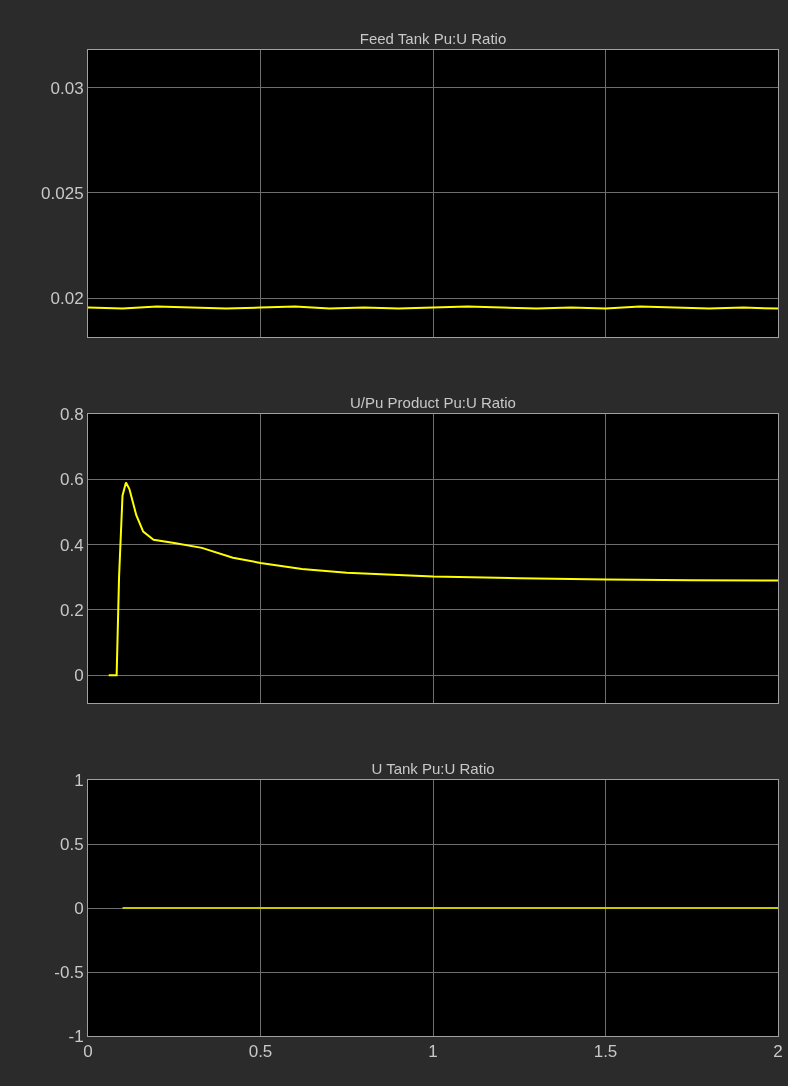  I want to click on x-tick-label: 1.5, so click(605, 1052).